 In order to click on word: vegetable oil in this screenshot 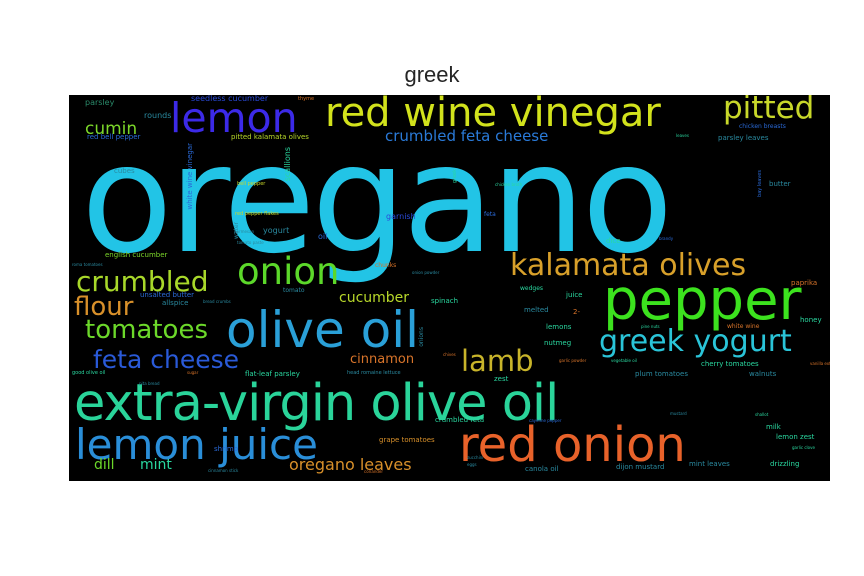, I will do `click(624, 360)`.